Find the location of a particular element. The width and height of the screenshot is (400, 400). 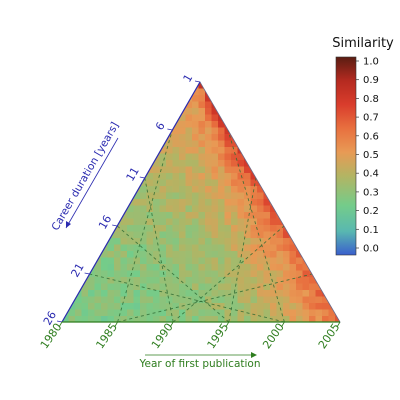

colorbar-ticks: 1.0 0.9 0.8 0.7 0.6 0.5 0.4 0.3 0.2 0.1 0.0 is located at coordinates (367, 156).